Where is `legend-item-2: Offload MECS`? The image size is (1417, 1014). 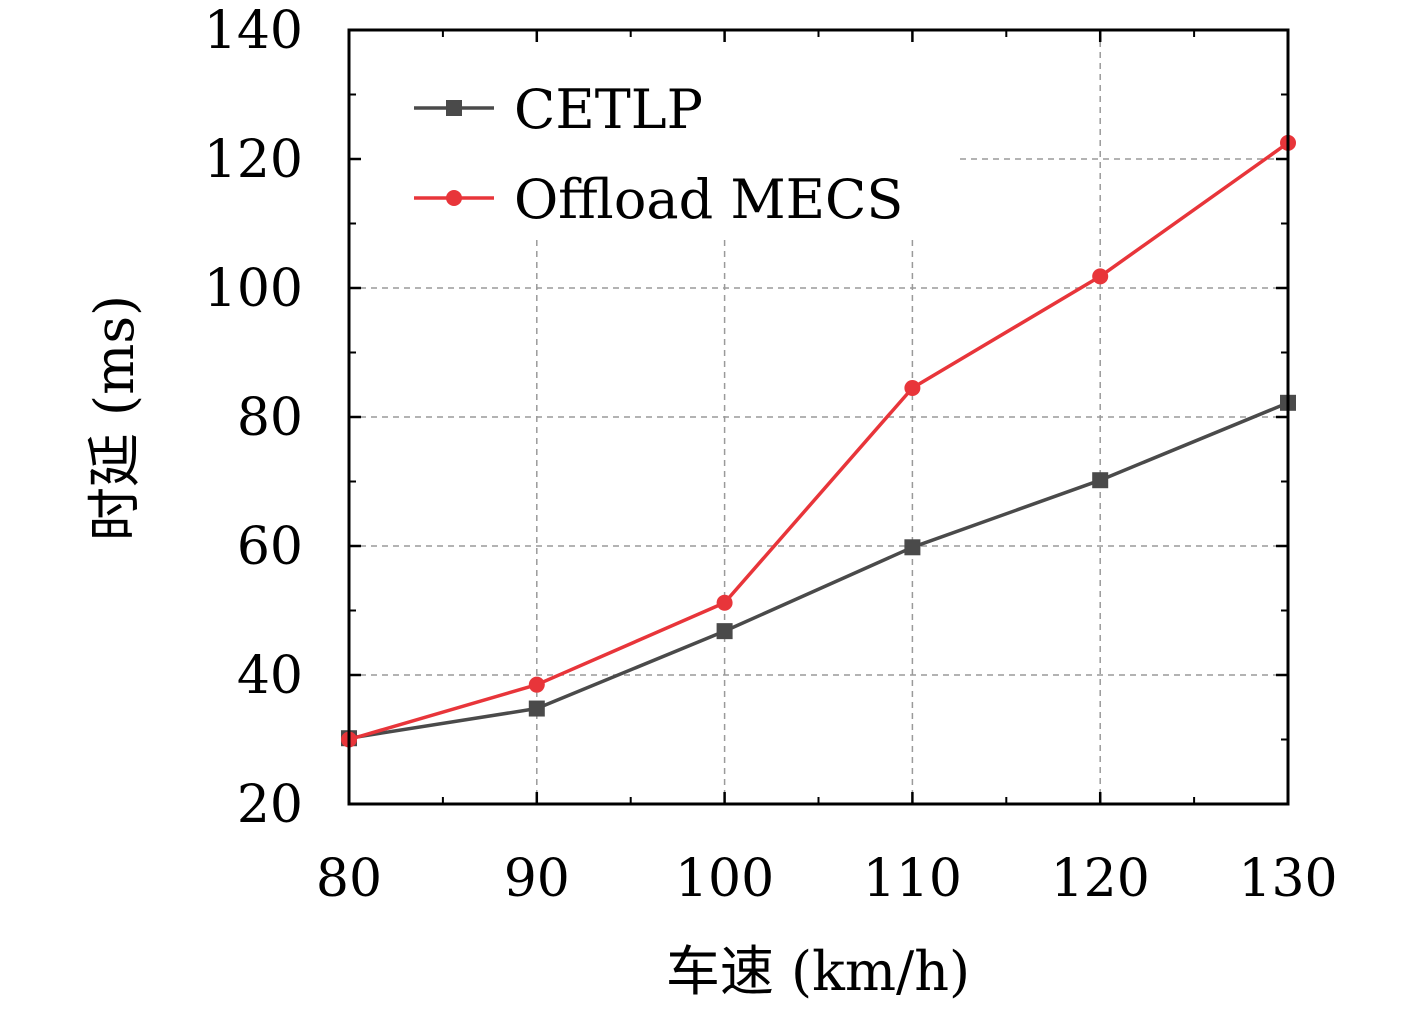 legend-item-2: Offload MECS is located at coordinates (658, 199).